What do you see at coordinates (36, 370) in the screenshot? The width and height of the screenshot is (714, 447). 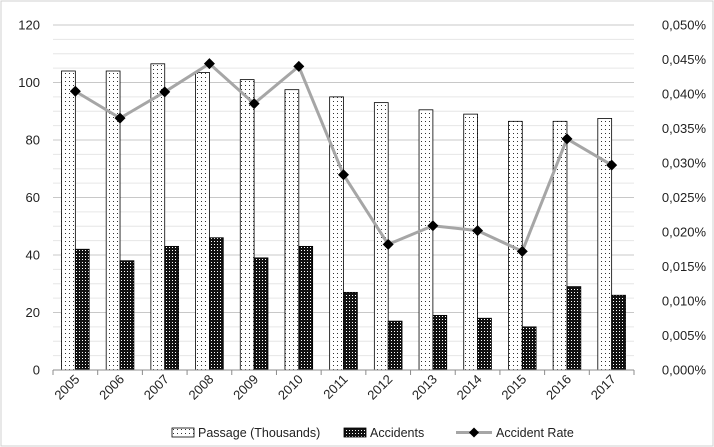 I see `y-tick-label: 0` at bounding box center [36, 370].